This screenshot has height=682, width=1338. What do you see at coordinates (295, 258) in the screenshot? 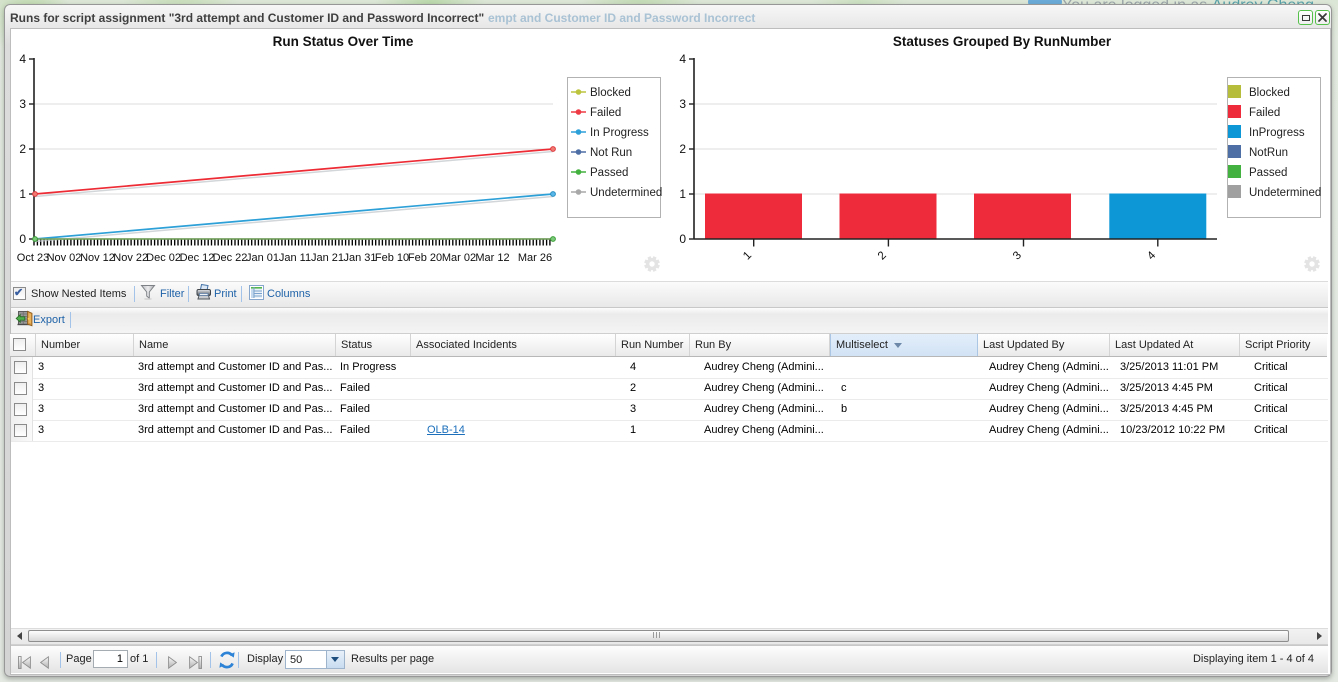
I see `svg-text: Jan 11` at bounding box center [295, 258].